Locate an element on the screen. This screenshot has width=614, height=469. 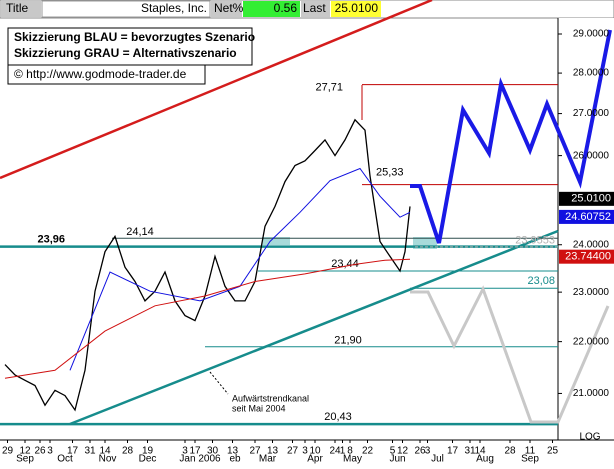
annotation: Aufwärtstrendkanal is located at coordinates (270, 398).